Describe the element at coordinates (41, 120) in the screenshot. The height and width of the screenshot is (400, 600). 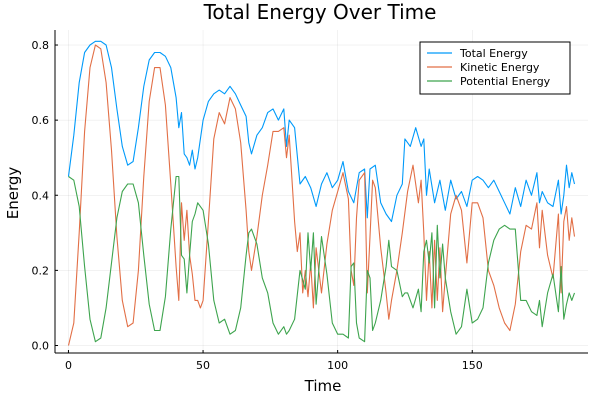
I see `y-tick-label: 0.6` at that location.